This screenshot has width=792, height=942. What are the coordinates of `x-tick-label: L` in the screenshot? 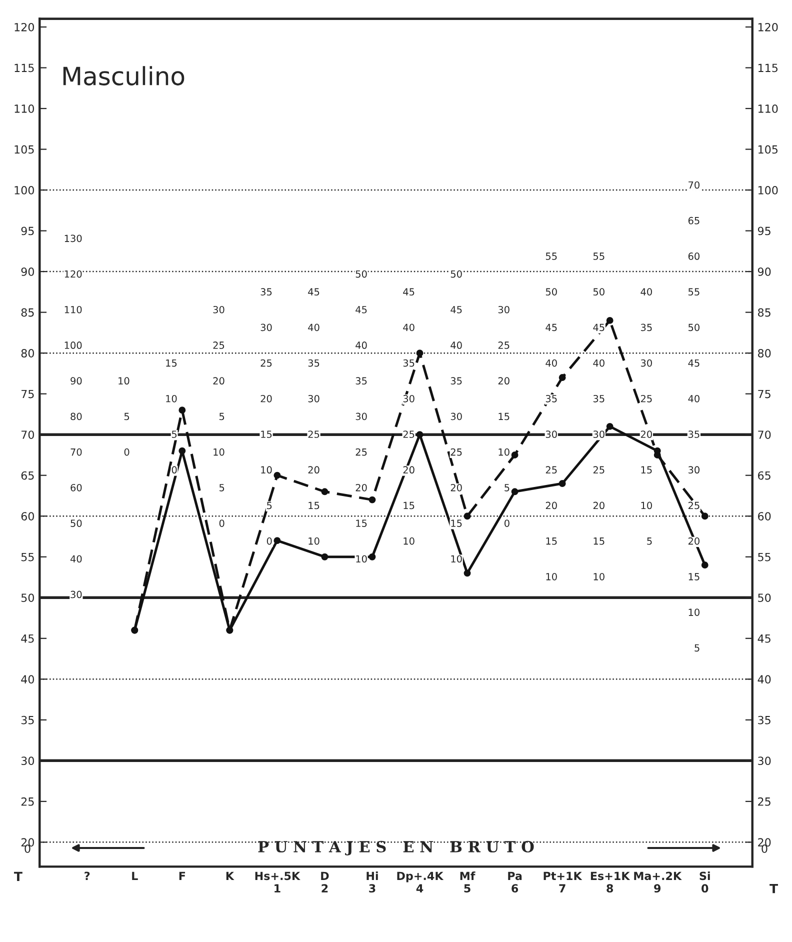 It's located at (135, 876).